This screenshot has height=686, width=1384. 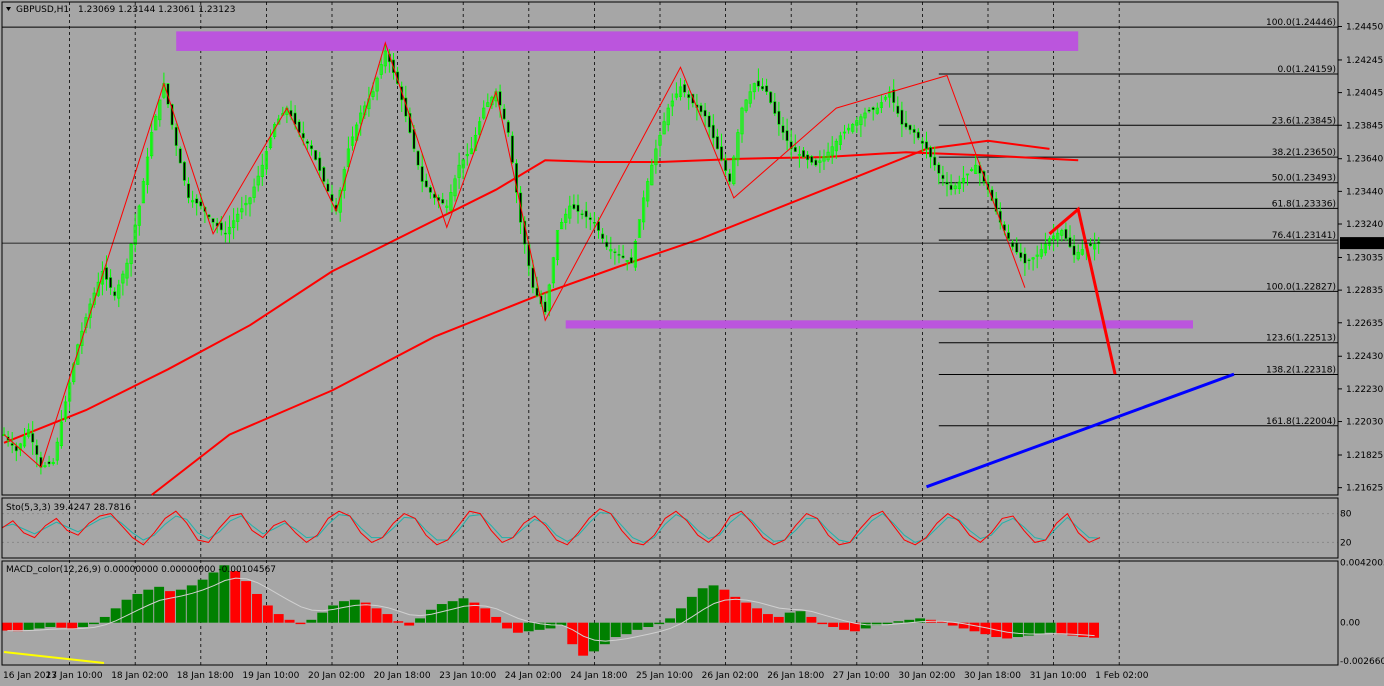 I want to click on y-tick-label: 1.21825, so click(x=1364, y=456).